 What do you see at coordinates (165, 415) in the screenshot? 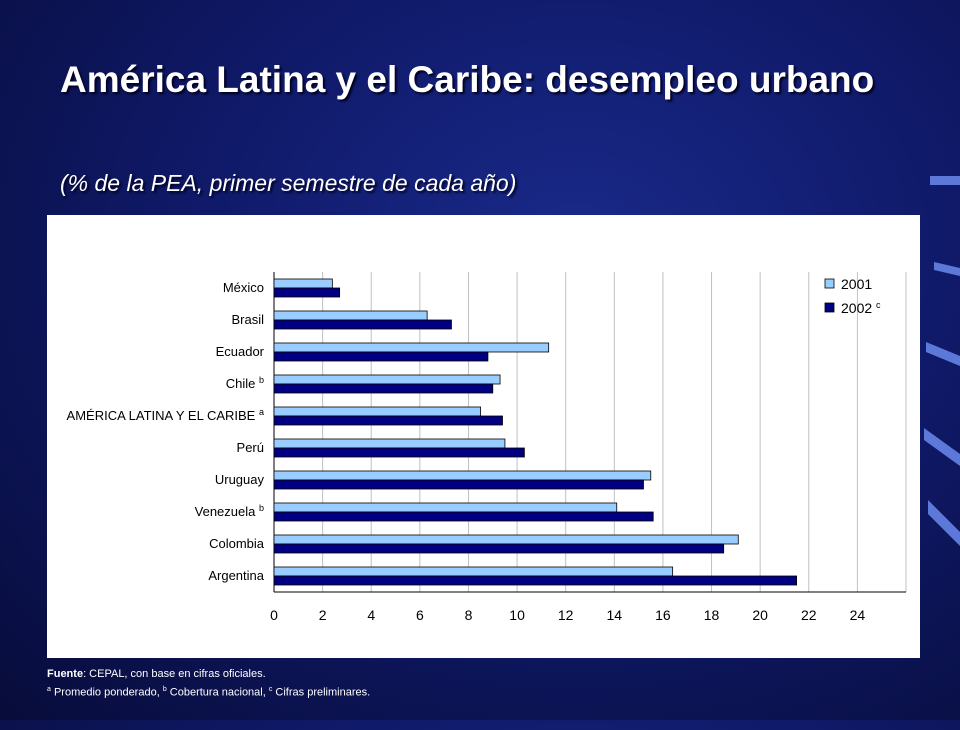
I see `category-label: AMÉRICA LATINA Y EL CARIBE a` at bounding box center [165, 415].